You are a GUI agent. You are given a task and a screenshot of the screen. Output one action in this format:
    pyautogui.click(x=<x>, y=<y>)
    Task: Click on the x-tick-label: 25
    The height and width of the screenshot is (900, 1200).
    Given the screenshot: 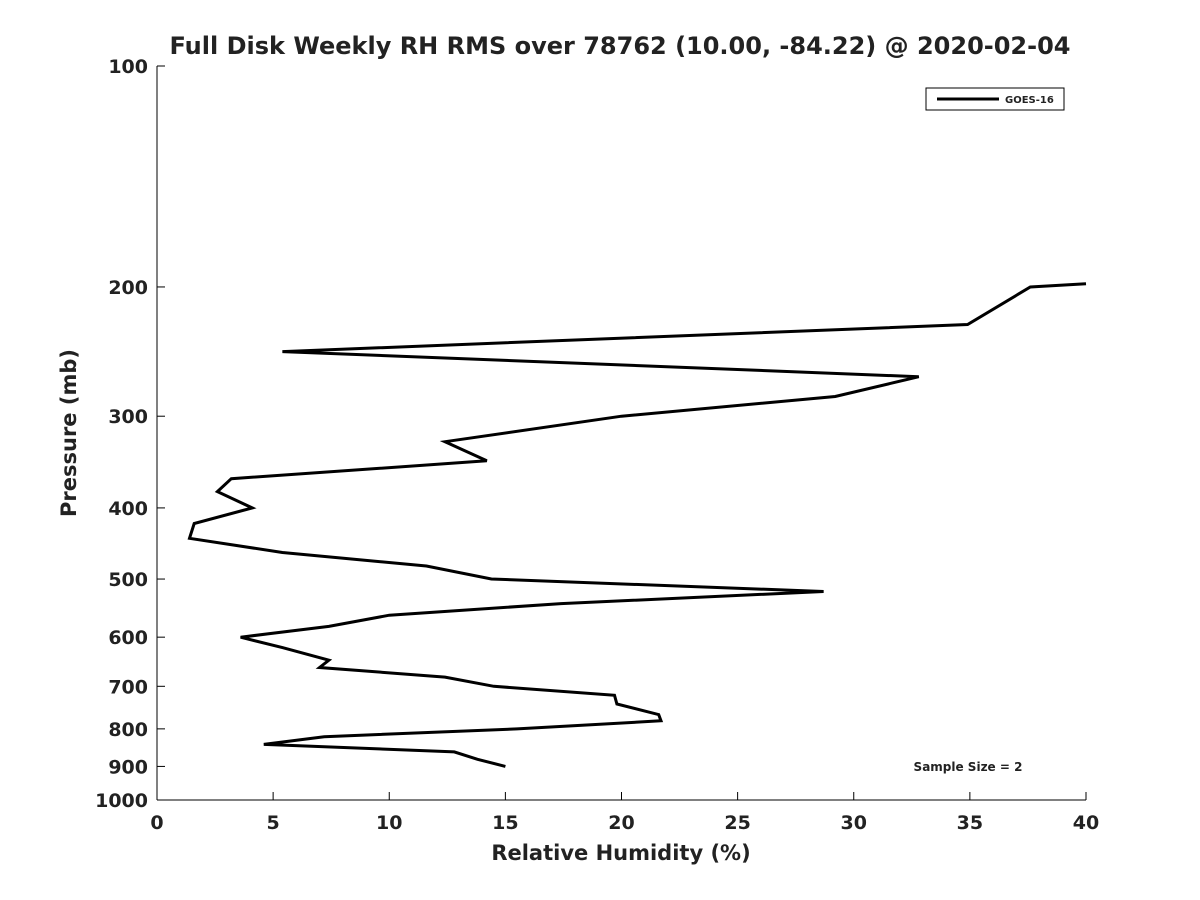 What is the action you would take?
    pyautogui.click(x=737, y=823)
    